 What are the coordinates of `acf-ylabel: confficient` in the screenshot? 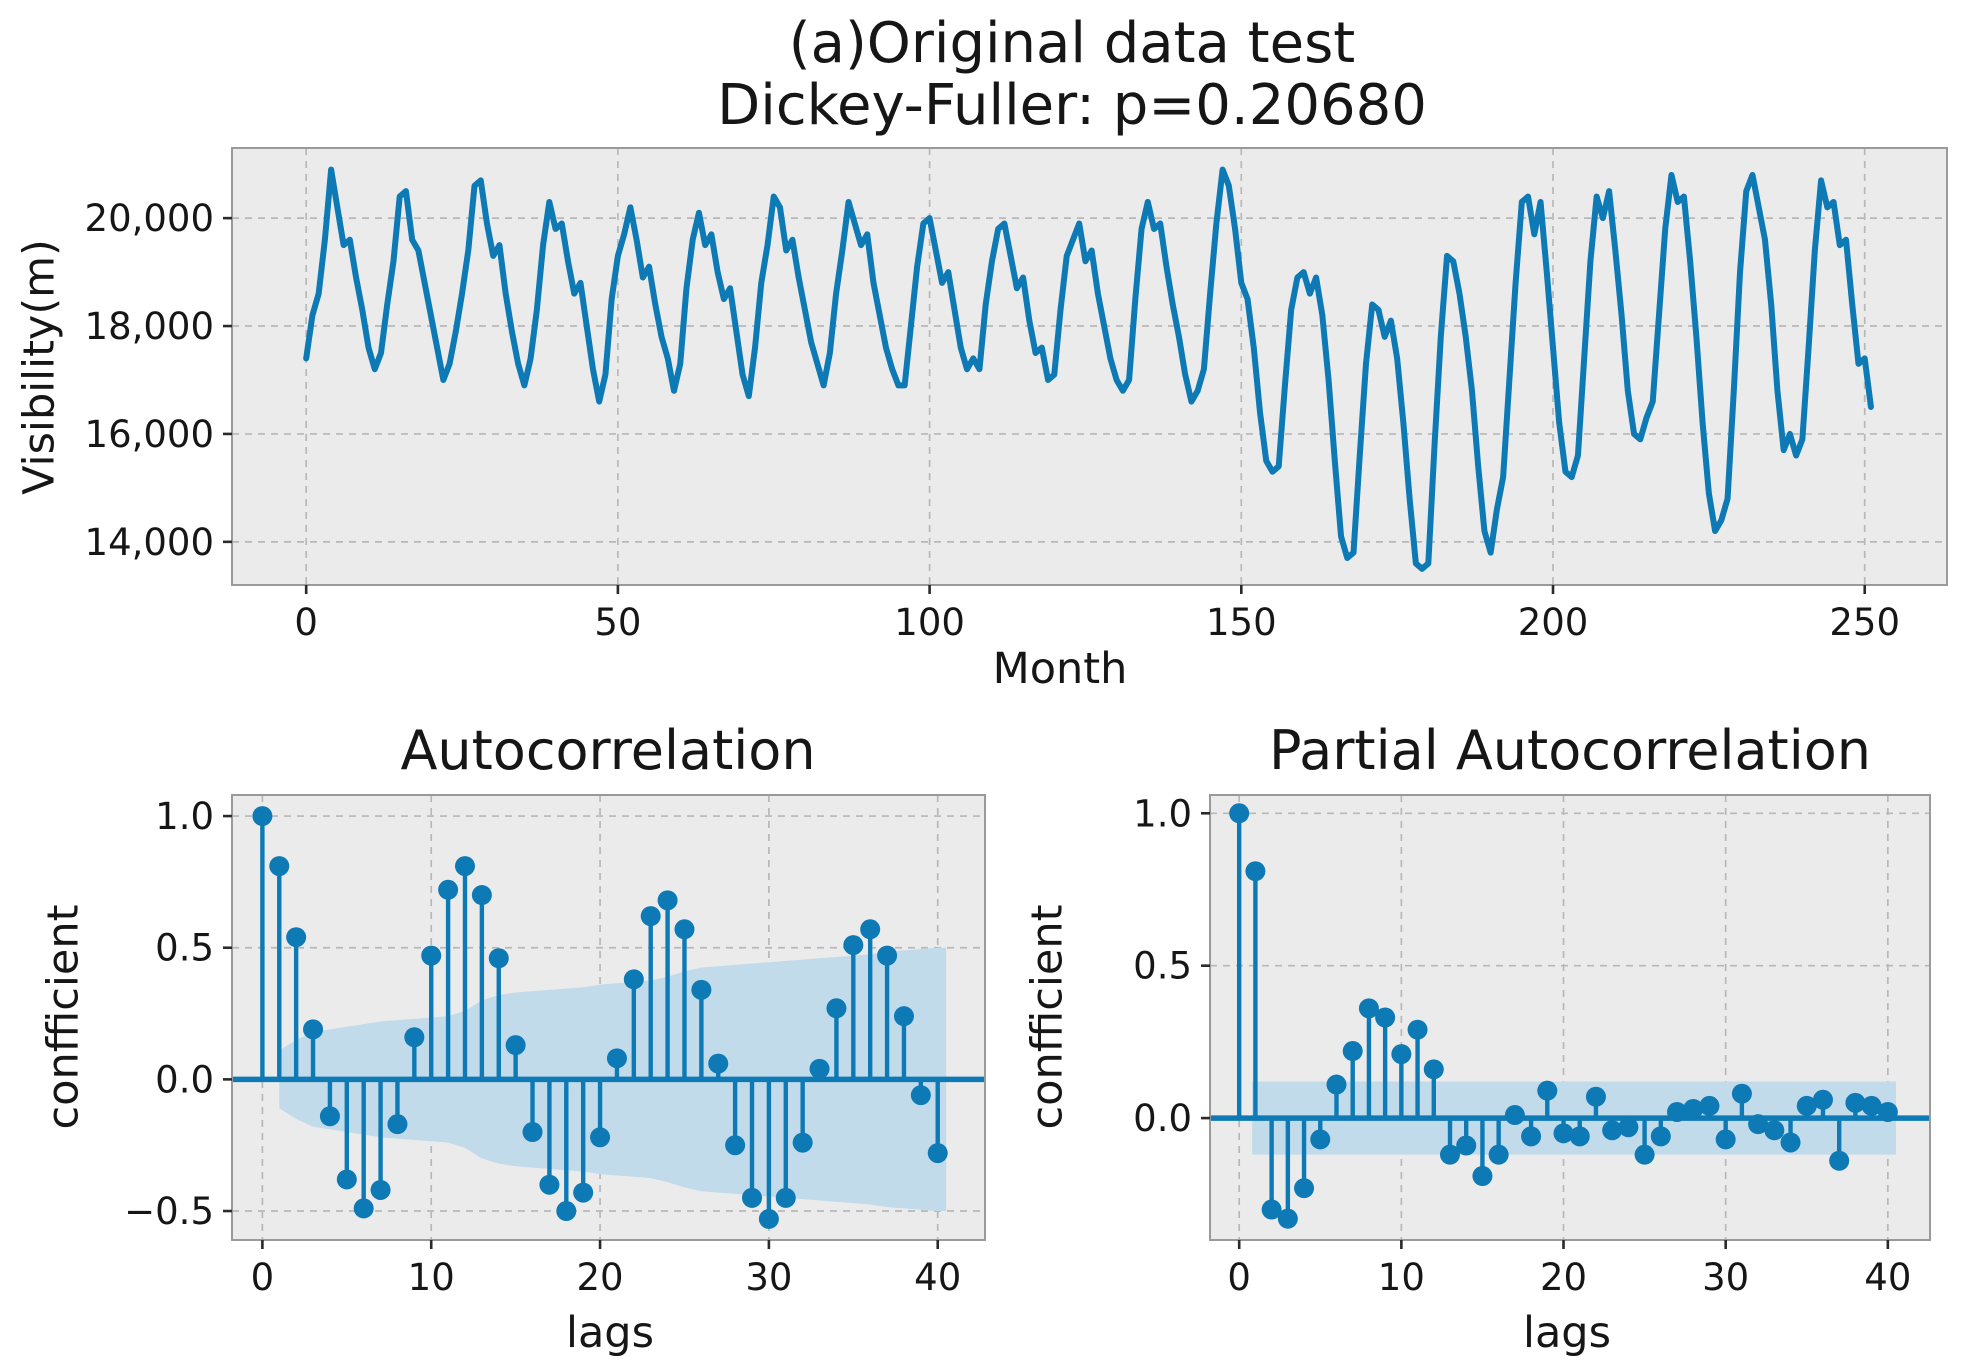 It's located at (63, 1017).